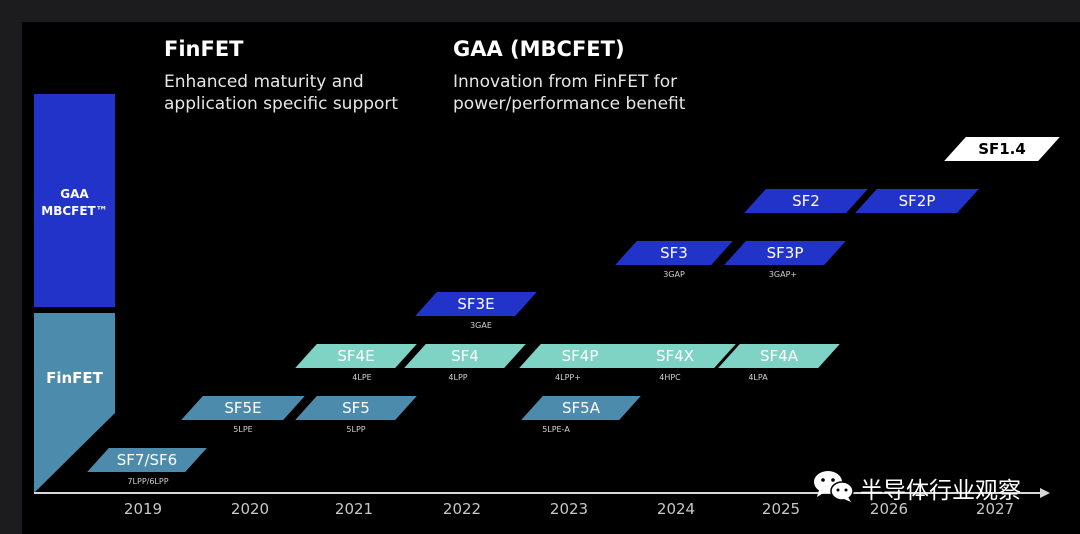 The height and width of the screenshot is (534, 1080). Describe the element at coordinates (995, 509) in the screenshot. I see `year-2027: 2027` at that location.